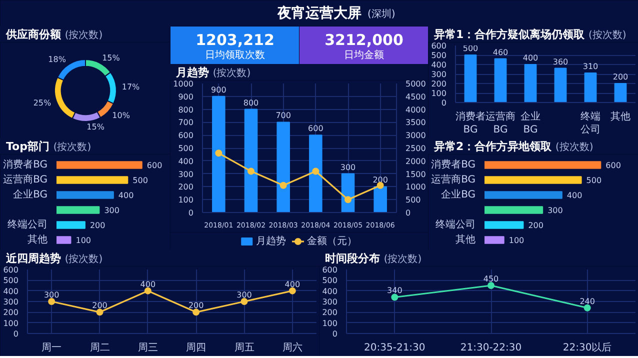  I want to click on x-tick-label: 周五, so click(244, 348).